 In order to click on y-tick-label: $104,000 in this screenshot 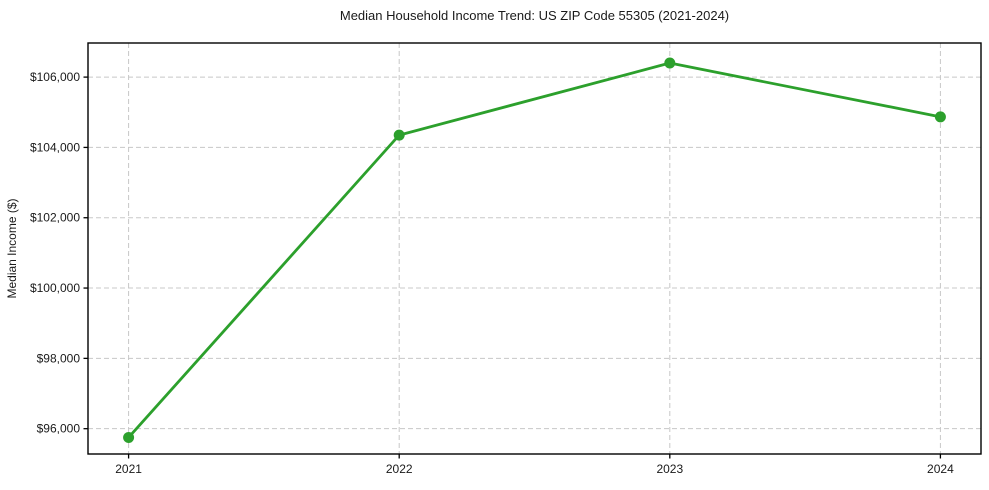, I will do `click(55, 147)`.